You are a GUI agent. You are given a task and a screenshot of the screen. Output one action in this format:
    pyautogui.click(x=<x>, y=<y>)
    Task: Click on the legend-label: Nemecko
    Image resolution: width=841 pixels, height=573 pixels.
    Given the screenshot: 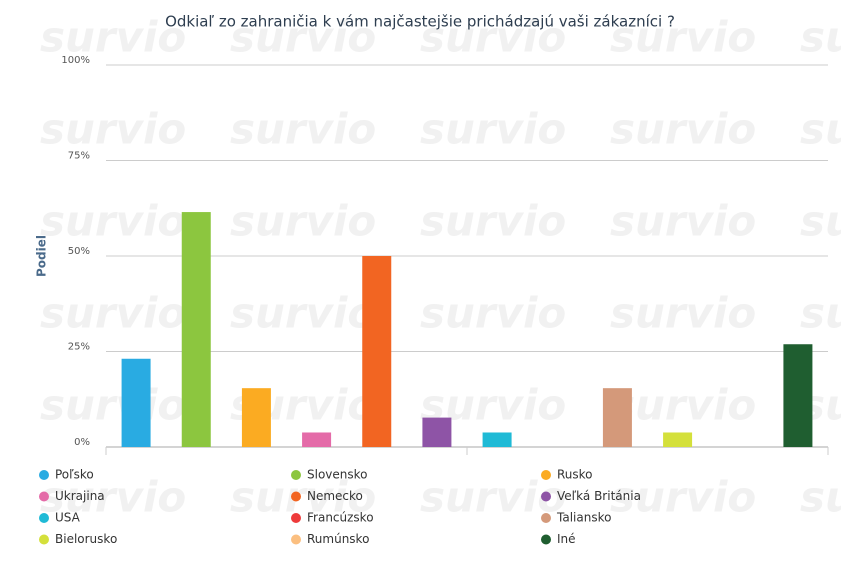 What is the action you would take?
    pyautogui.click(x=335, y=496)
    